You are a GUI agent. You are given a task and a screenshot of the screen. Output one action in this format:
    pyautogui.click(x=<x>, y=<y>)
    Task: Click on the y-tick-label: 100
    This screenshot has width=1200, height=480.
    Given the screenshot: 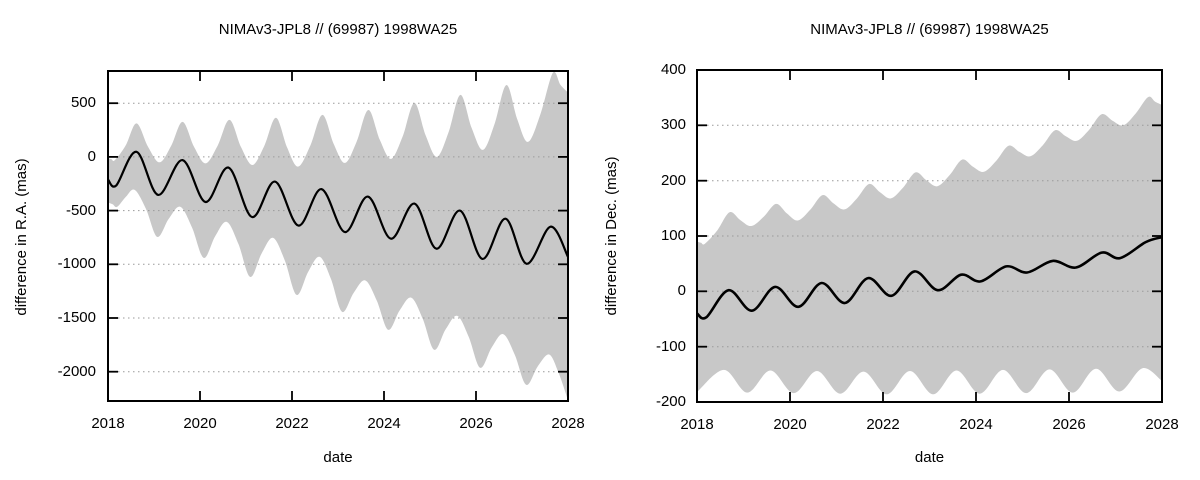 What is the action you would take?
    pyautogui.click(x=673, y=235)
    